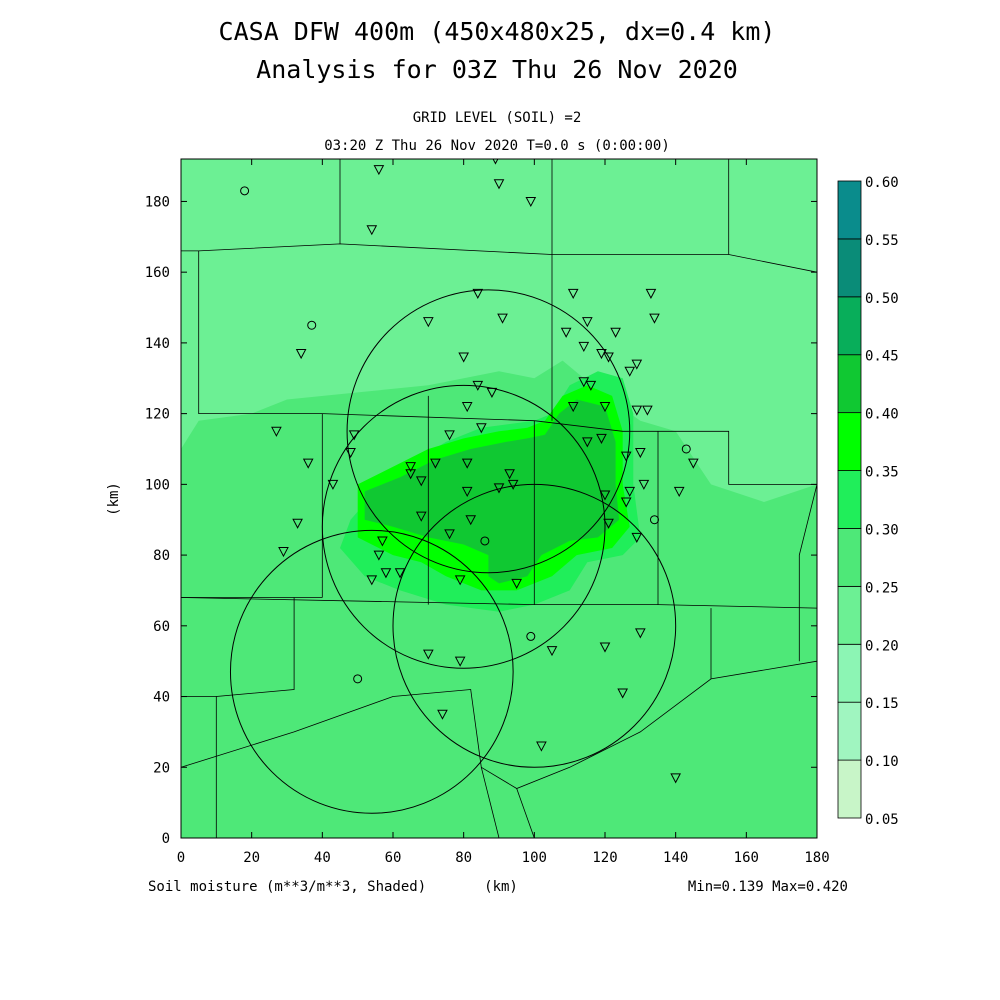  Describe the element at coordinates (882, 183) in the screenshot. I see `colorbar-tick-label: 0.60` at that location.